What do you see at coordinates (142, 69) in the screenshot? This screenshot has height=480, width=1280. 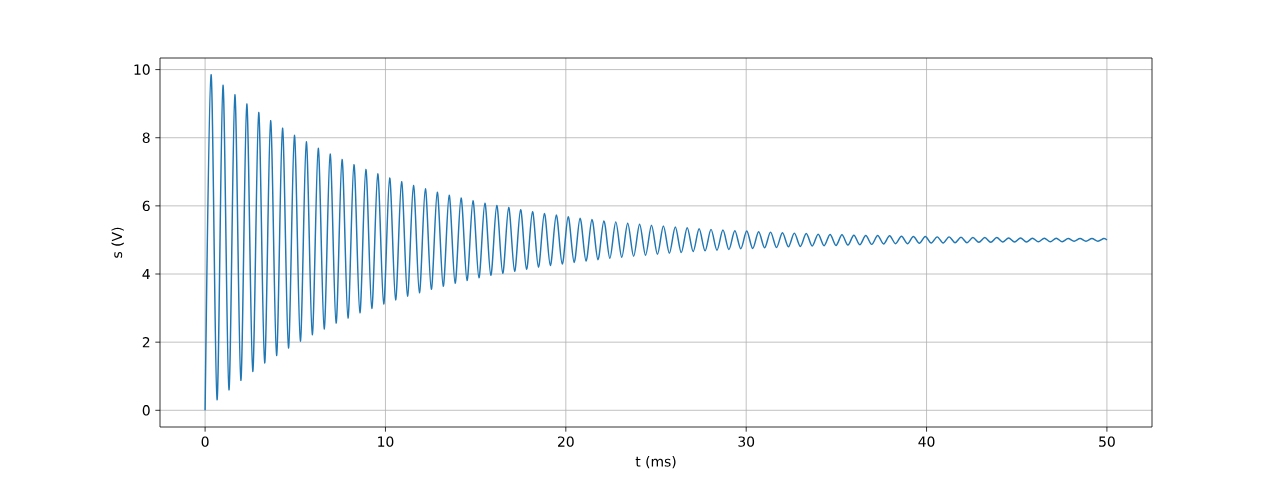 I see `y-tick-label: 10` at bounding box center [142, 69].